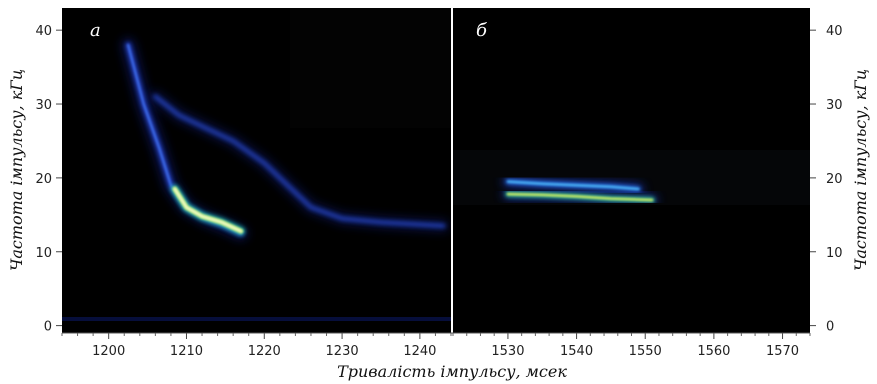 This screenshot has width=877, height=384. What do you see at coordinates (576, 351) in the screenshot?
I see `x-tick-label-b-1: 1540` at bounding box center [576, 351].